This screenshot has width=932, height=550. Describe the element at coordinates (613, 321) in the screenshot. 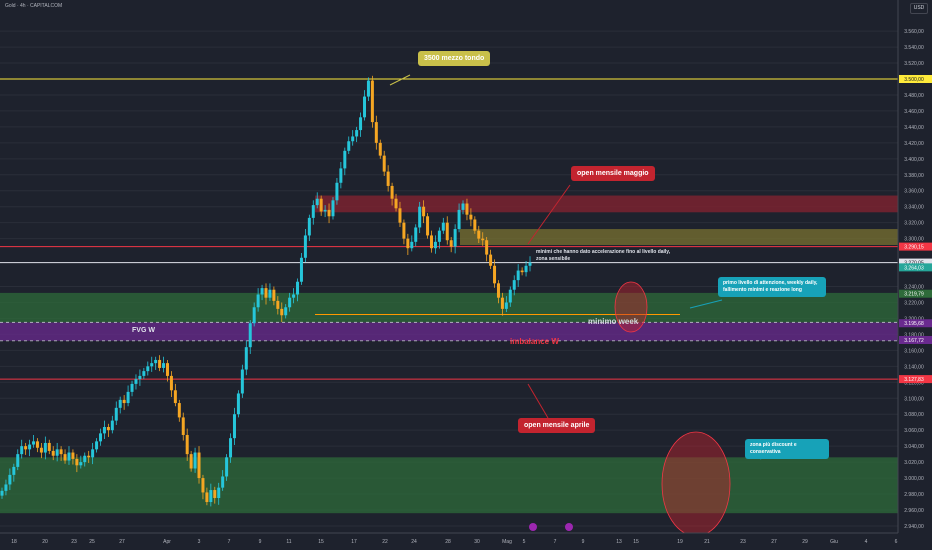

I see `label-minimo-week: minimo week` at that location.